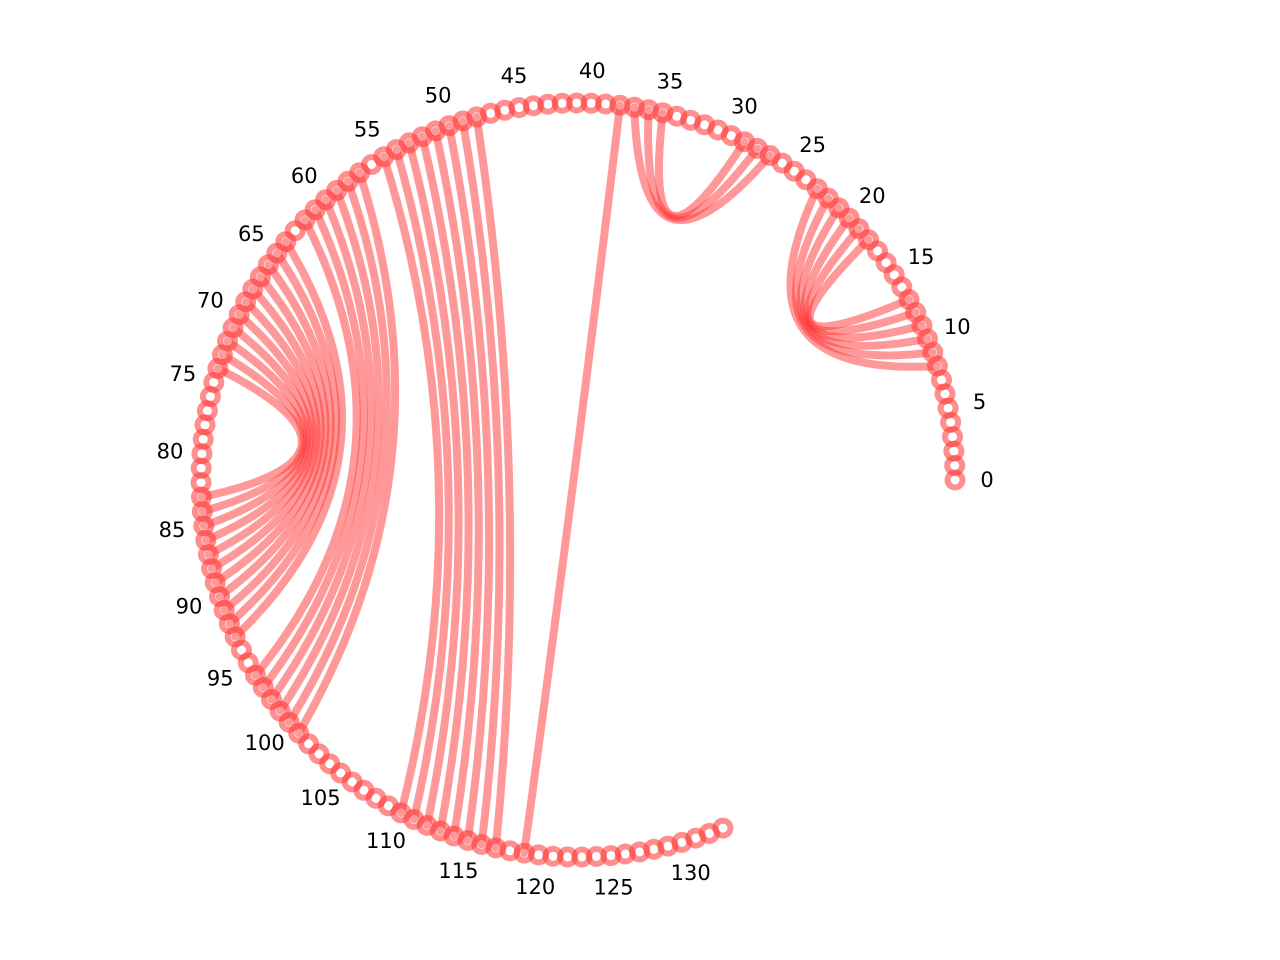 The image size is (1280, 960). Describe the element at coordinates (367, 129) in the screenshot. I see `tick-label: 55` at that location.